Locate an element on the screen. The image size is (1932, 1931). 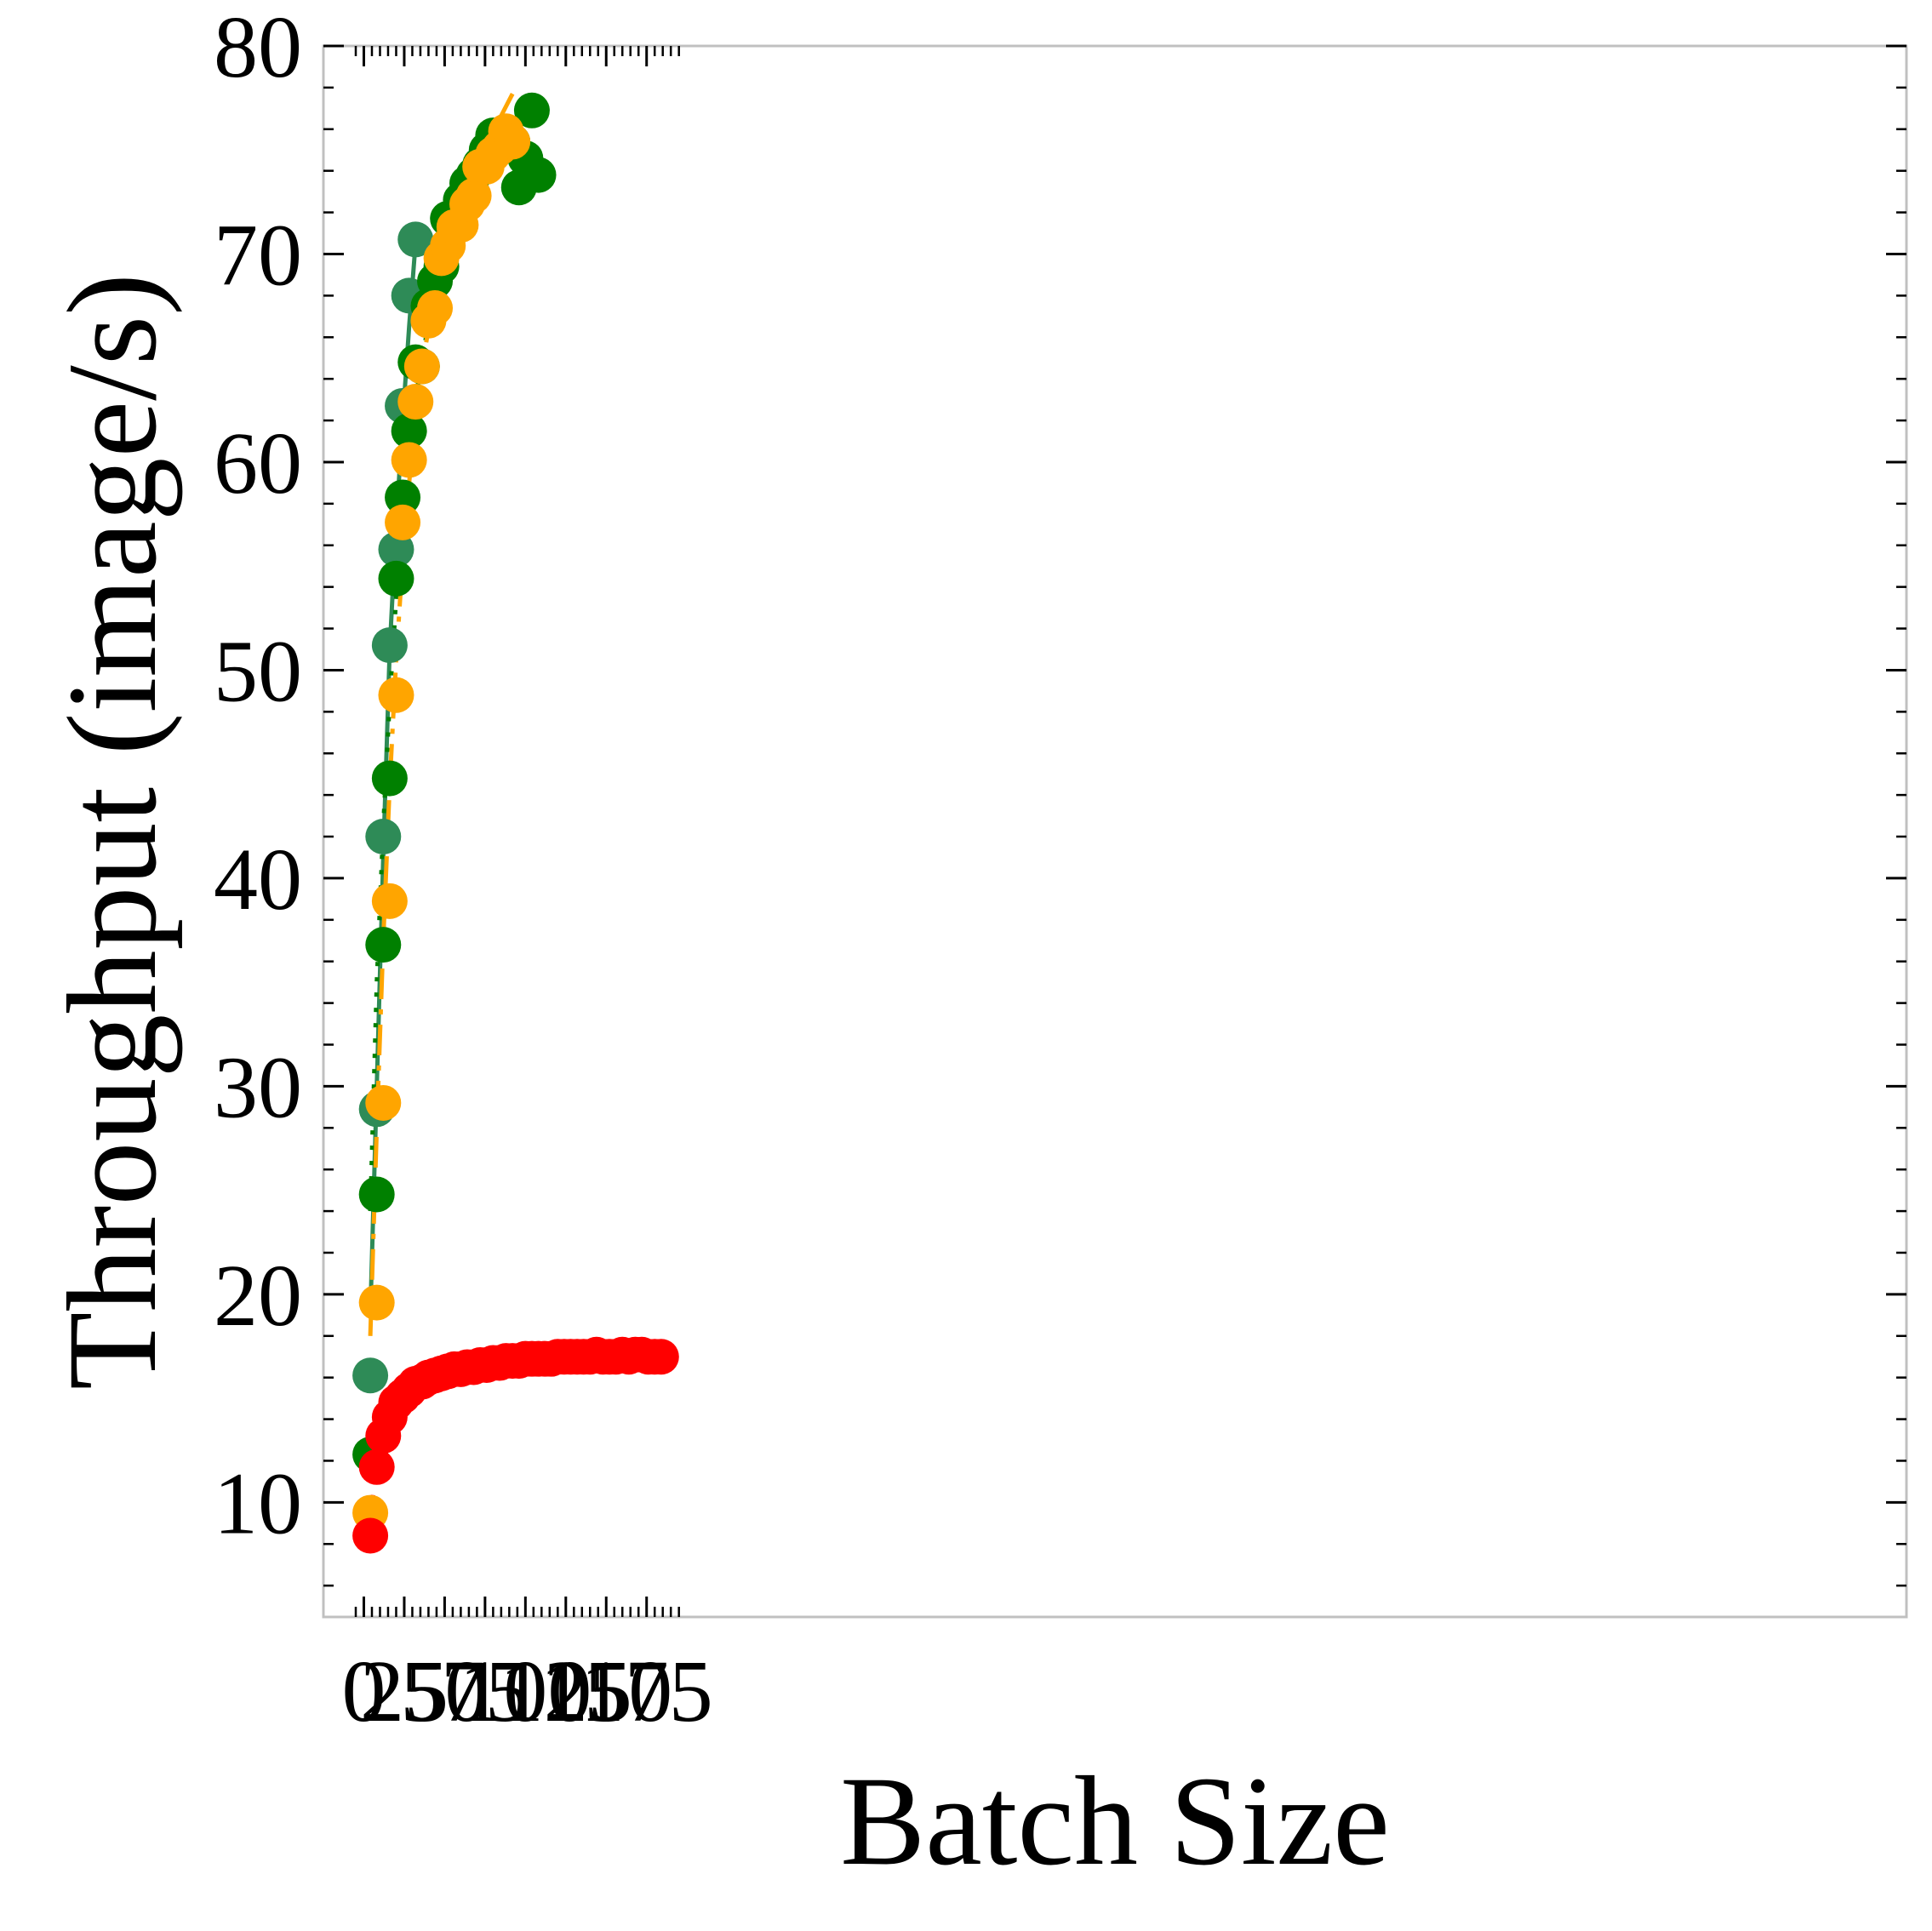
x-tick-label: 50 is located at coordinates (445, 1691).